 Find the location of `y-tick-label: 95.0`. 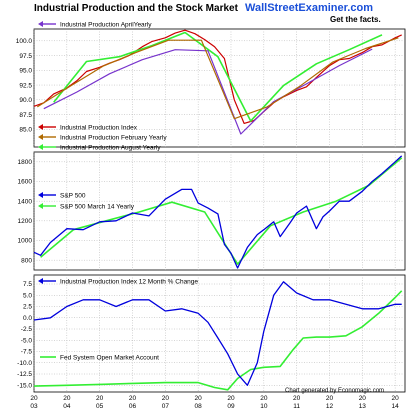

y-tick-label: 95.0 is located at coordinates (25, 71).